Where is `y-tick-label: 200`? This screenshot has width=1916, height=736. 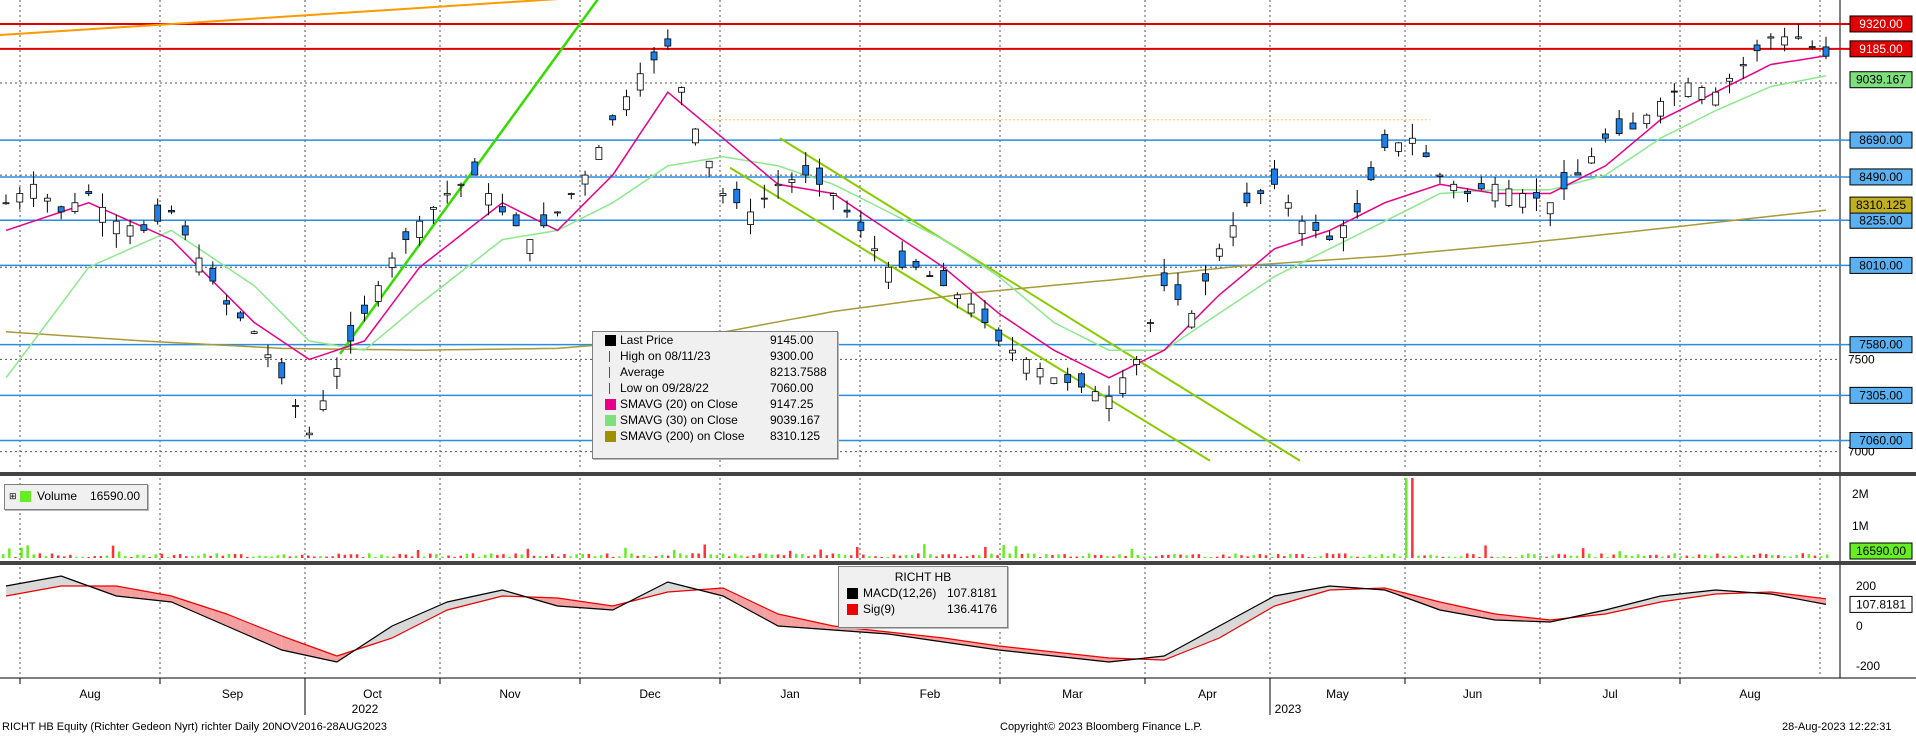 y-tick-label: 200 is located at coordinates (1866, 586).